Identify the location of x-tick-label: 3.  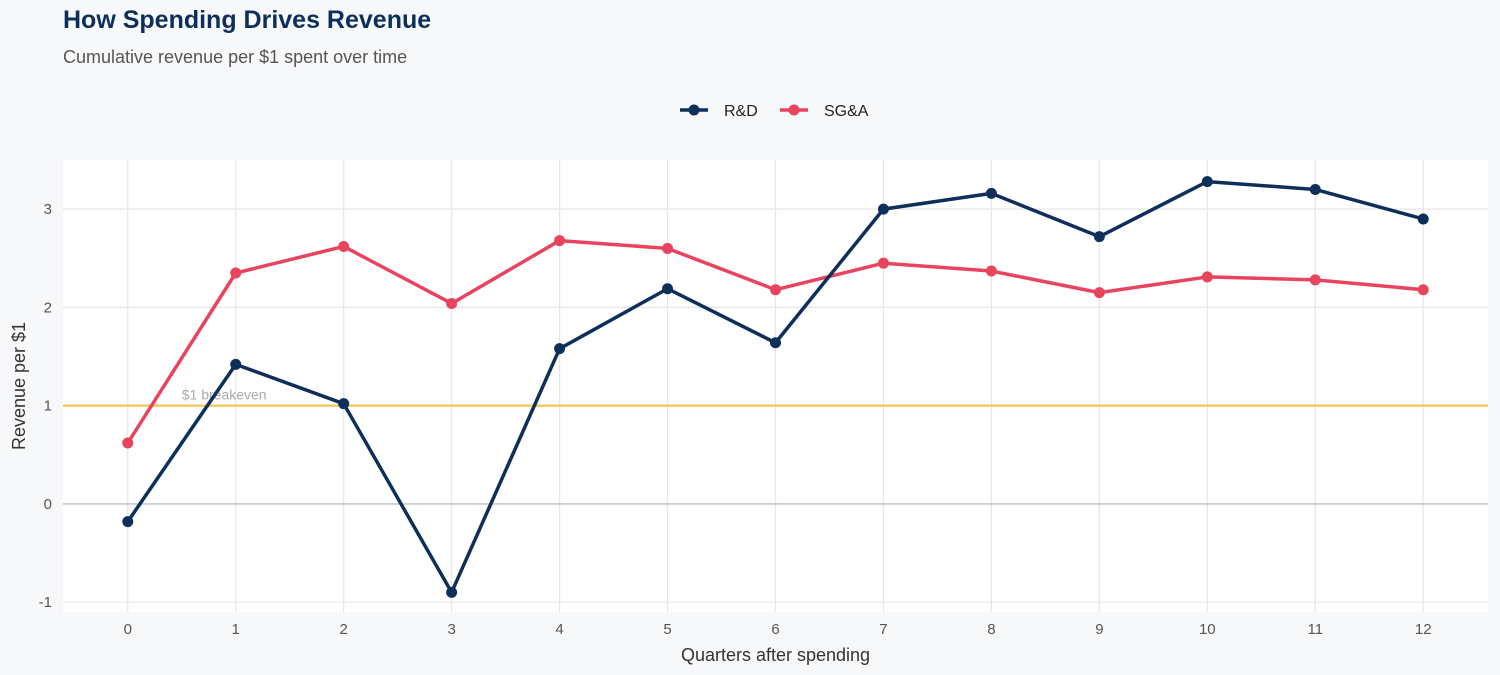
(451, 629).